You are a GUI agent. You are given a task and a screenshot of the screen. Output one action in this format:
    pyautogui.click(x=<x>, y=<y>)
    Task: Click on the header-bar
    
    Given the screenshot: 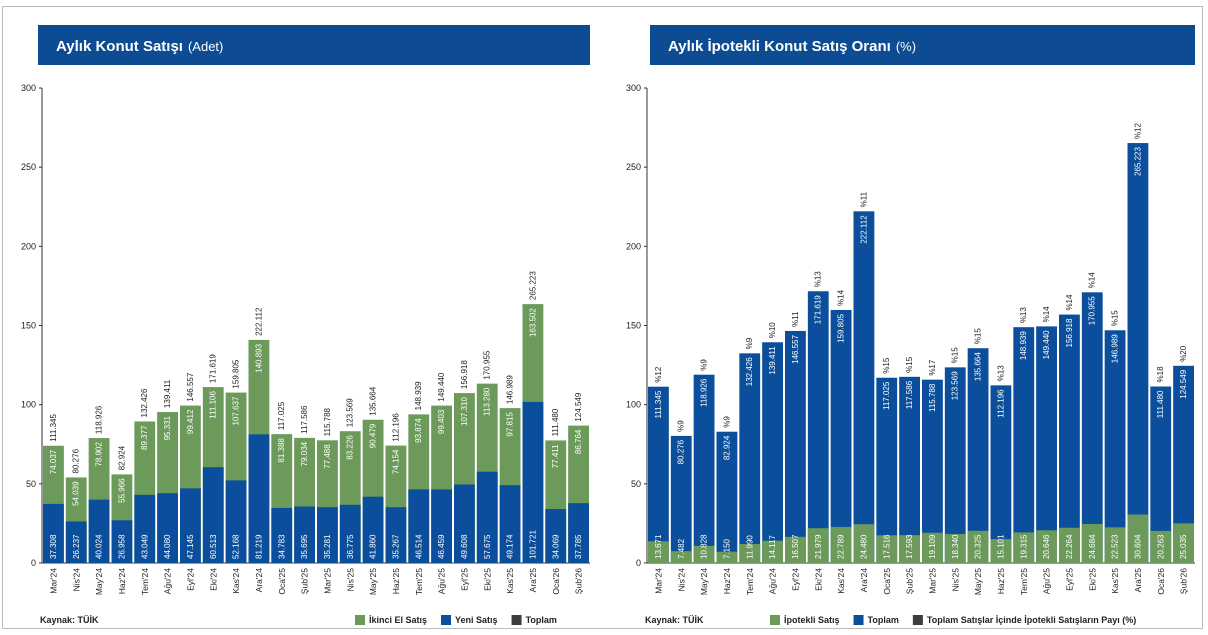 What is the action you would take?
    pyautogui.click(x=922, y=45)
    